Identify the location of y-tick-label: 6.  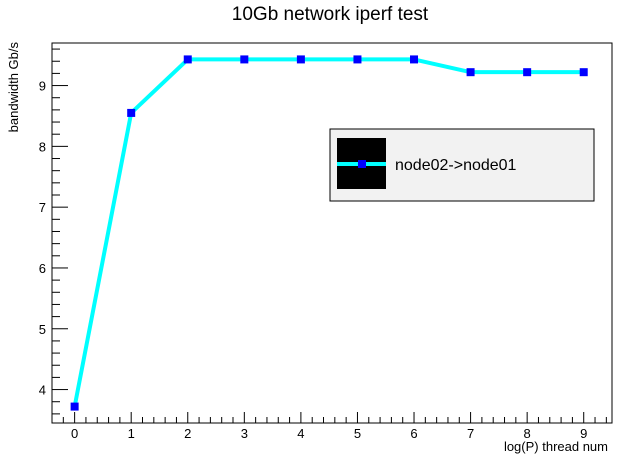
(42, 268).